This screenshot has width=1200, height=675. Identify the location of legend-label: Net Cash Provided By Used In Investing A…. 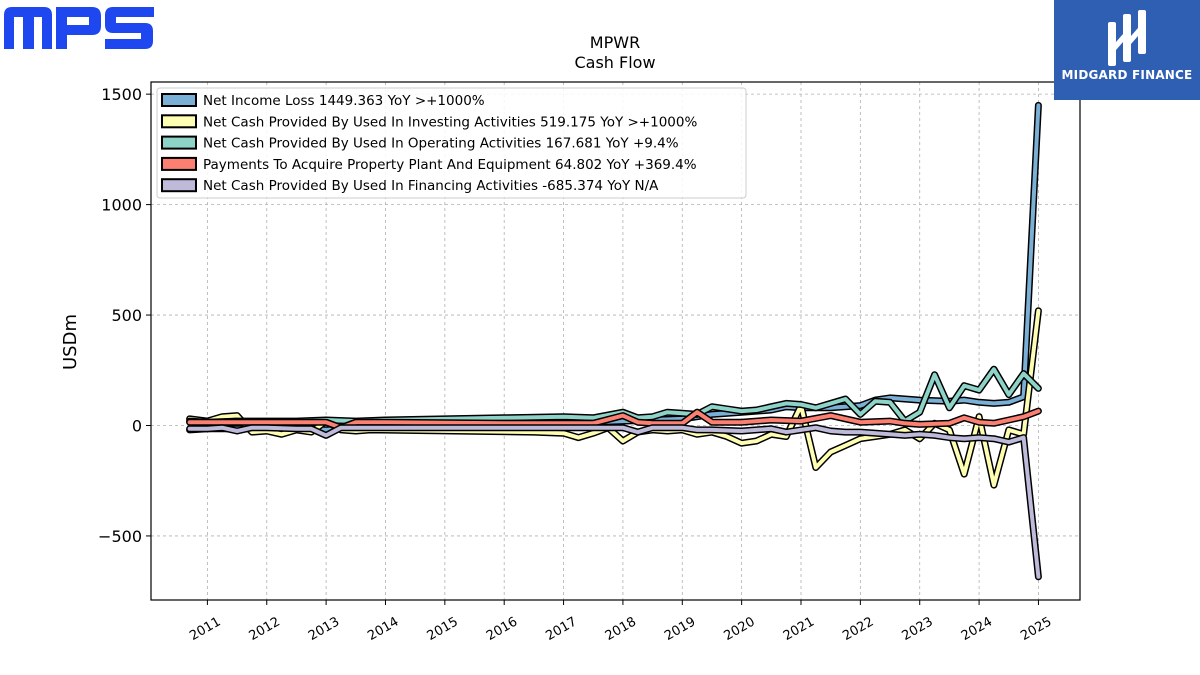
(450, 122).